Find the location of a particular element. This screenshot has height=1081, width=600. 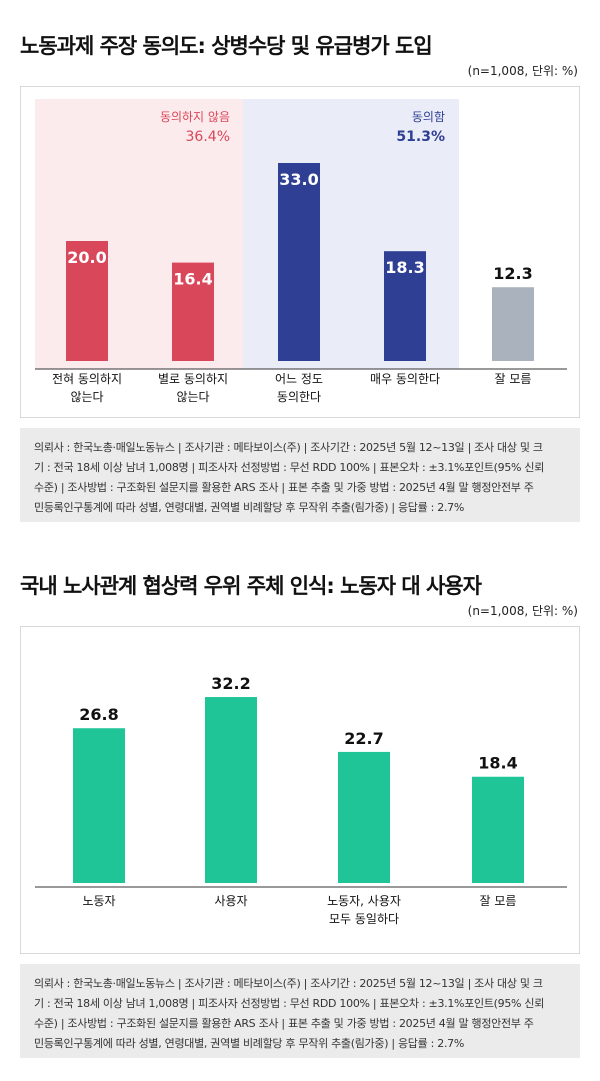

category-label: 사용자 is located at coordinates (230, 901).